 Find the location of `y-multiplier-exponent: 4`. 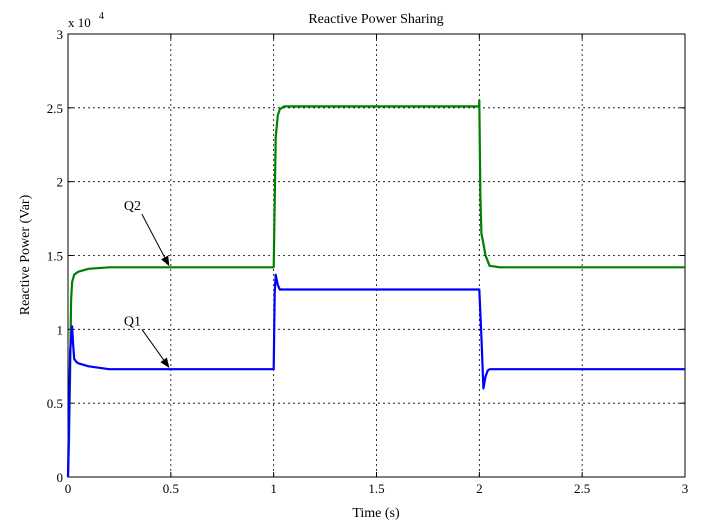

y-multiplier-exponent: 4 is located at coordinates (101, 16).